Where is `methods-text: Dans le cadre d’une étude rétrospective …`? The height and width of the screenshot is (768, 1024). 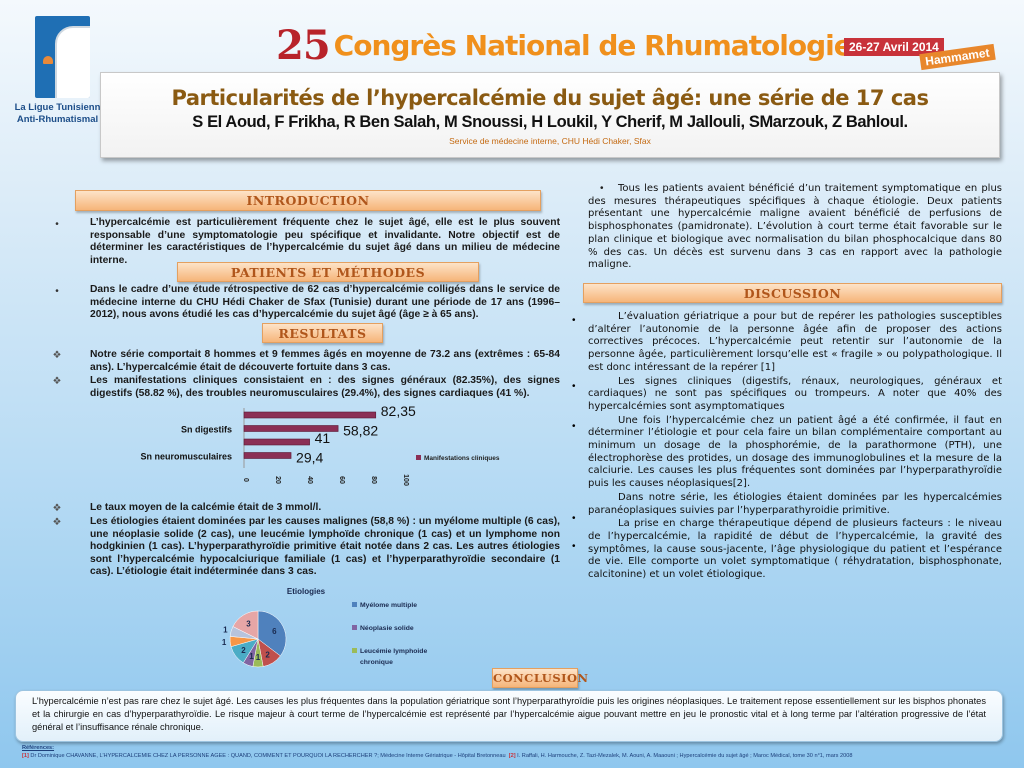 methods-text: Dans le cadre d’une étude rétrospective … is located at coordinates (325, 302).